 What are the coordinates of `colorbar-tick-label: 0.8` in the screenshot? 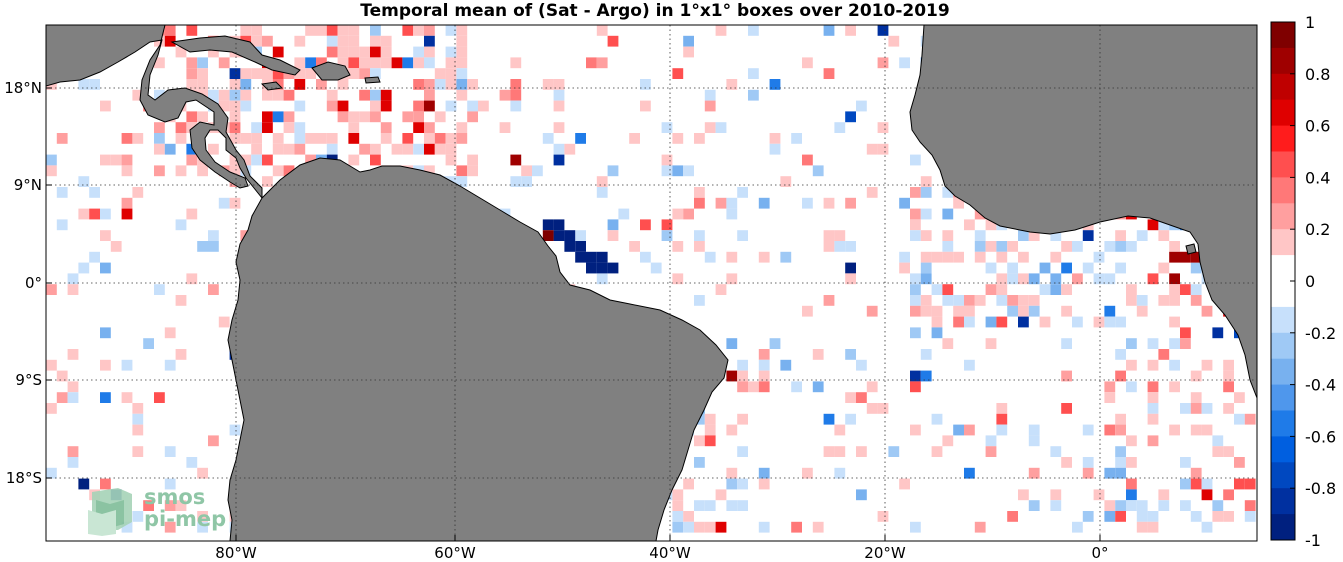 It's located at (1317, 74).